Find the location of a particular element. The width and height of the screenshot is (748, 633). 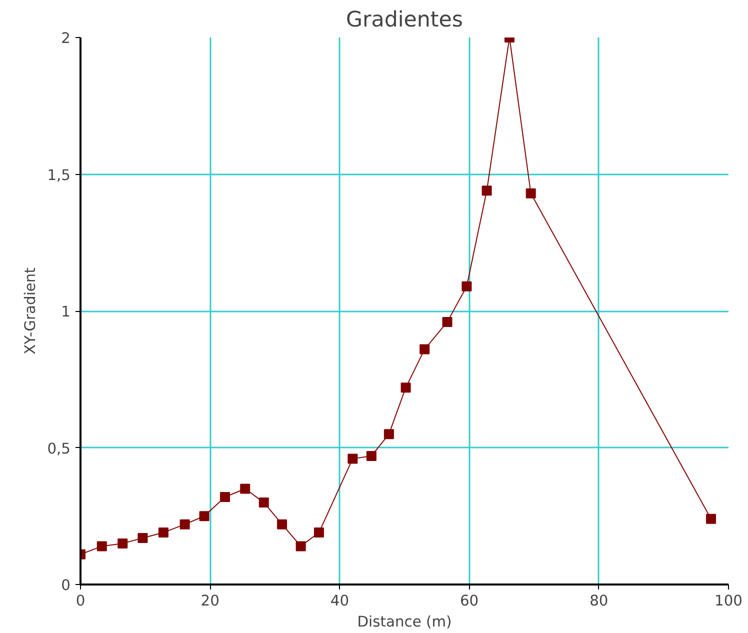

x-tick-label: 0 is located at coordinates (81, 601).